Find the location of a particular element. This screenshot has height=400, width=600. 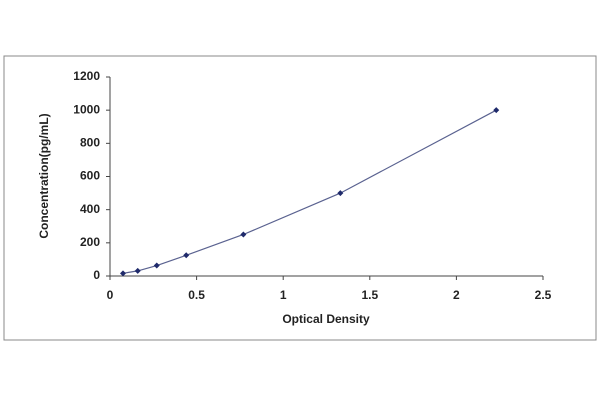

x-tick-label: 0.5 is located at coordinates (196, 295).